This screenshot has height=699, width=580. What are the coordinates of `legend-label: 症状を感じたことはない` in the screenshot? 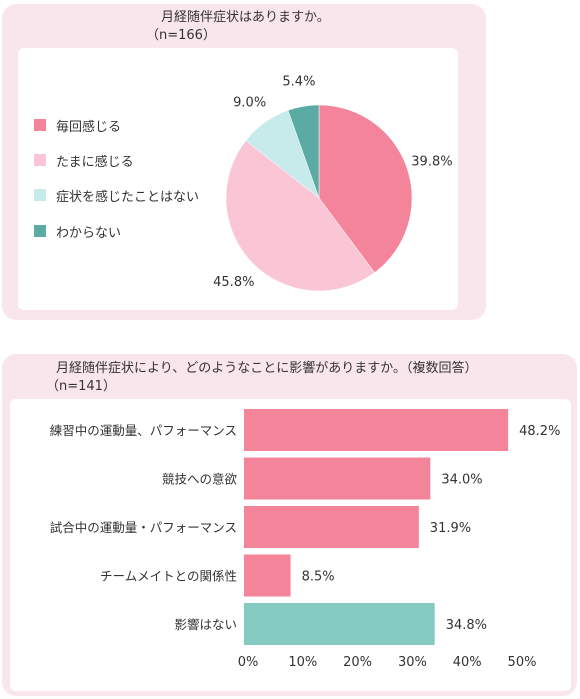 It's located at (128, 197).